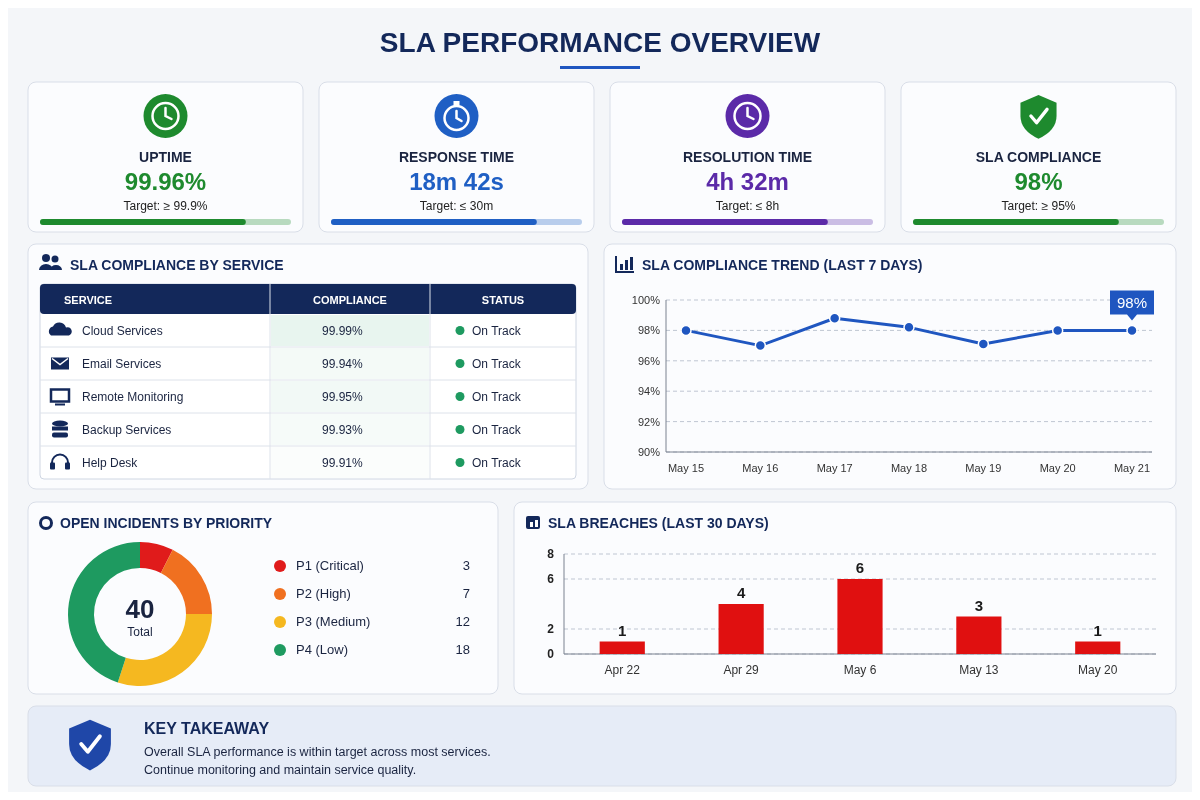 The width and height of the screenshot is (1200, 800). What do you see at coordinates (551, 579) in the screenshot?
I see `y-tick-label: 6` at bounding box center [551, 579].